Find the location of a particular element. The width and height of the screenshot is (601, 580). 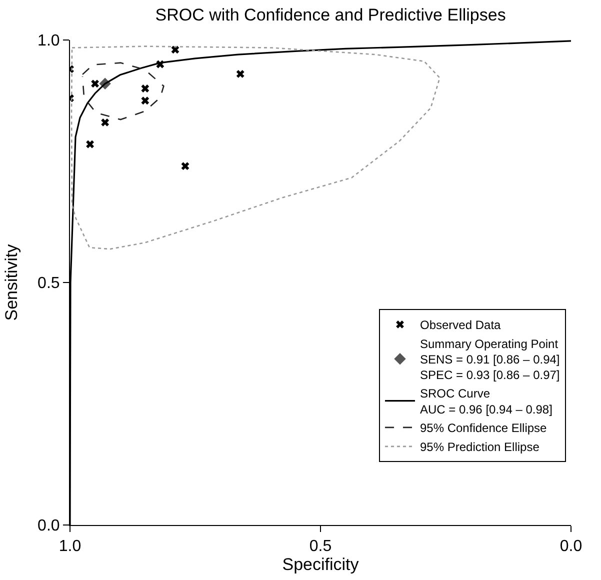

chart-title: SROC with Confidence and Predictive Ellipses is located at coordinates (330, 15).